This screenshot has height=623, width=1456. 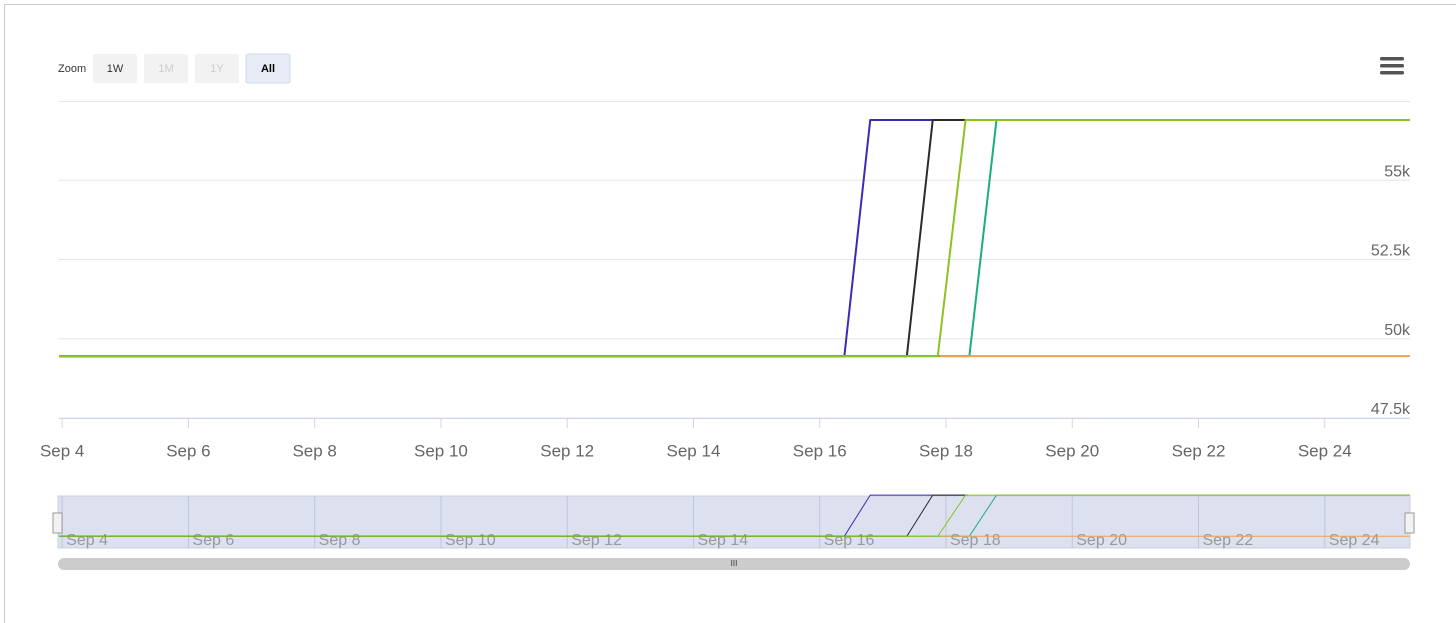 I want to click on navigator-tick-label: Sep 14, so click(x=722, y=540).